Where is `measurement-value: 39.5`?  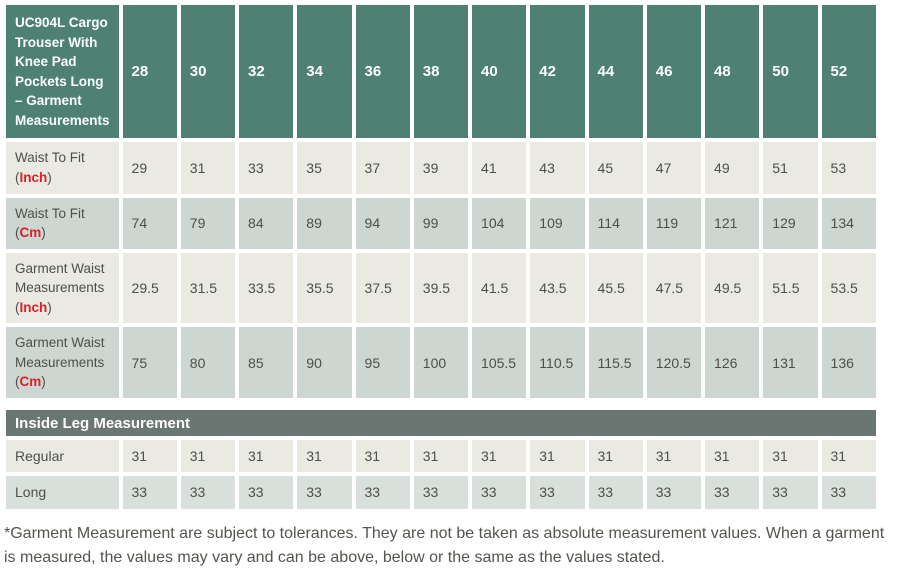 measurement-value: 39.5 is located at coordinates (441, 288).